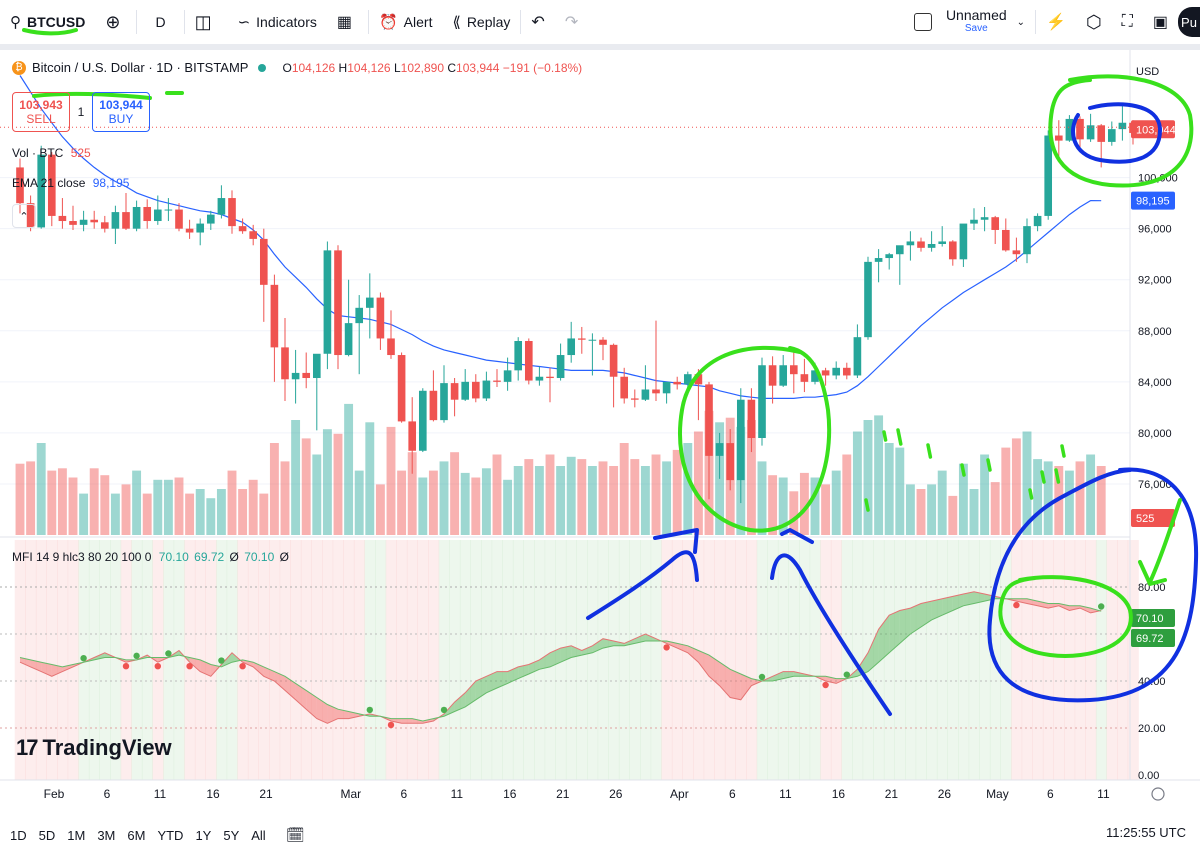  I want to click on bottom-toolbar: 1D 5D 1M 3M 6M YTD 1Y 5Y All 🗓, so click(600, 835).